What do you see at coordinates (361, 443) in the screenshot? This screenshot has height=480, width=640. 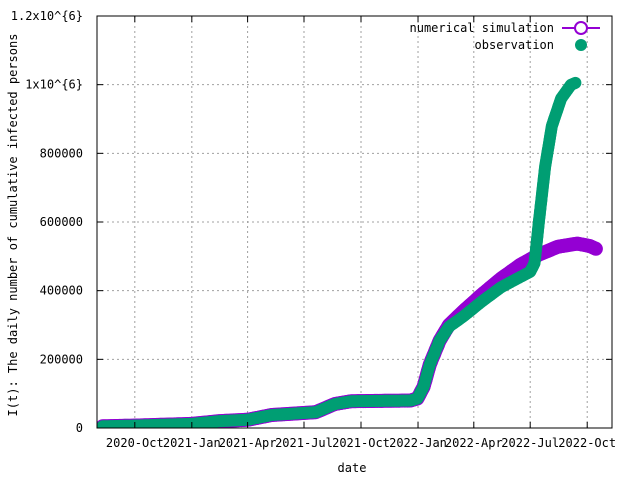 I see `x-tick-label: 2021-Oct` at bounding box center [361, 443].